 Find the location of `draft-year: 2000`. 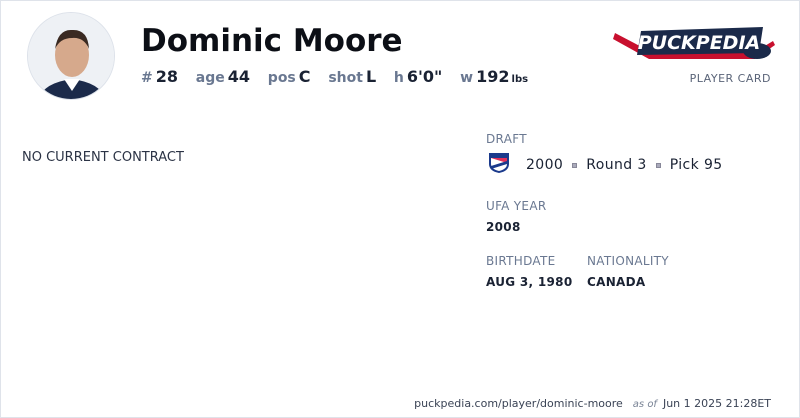

draft-year: 2000 is located at coordinates (545, 165).